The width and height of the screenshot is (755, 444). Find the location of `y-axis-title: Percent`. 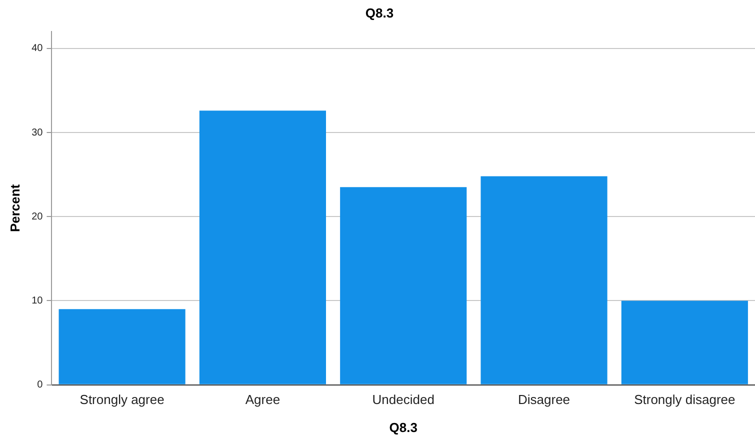

y-axis-title: Percent is located at coordinates (14, 208).